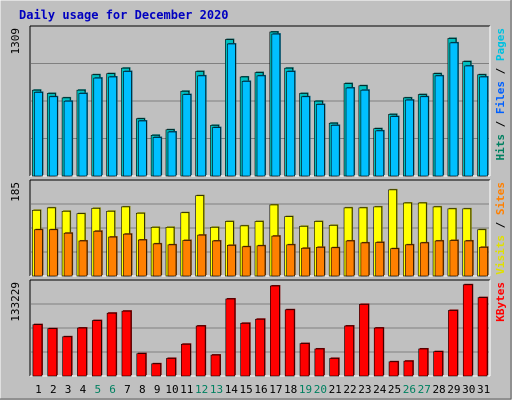  I want to click on x-tick-label-day-17: 17, so click(275, 389).